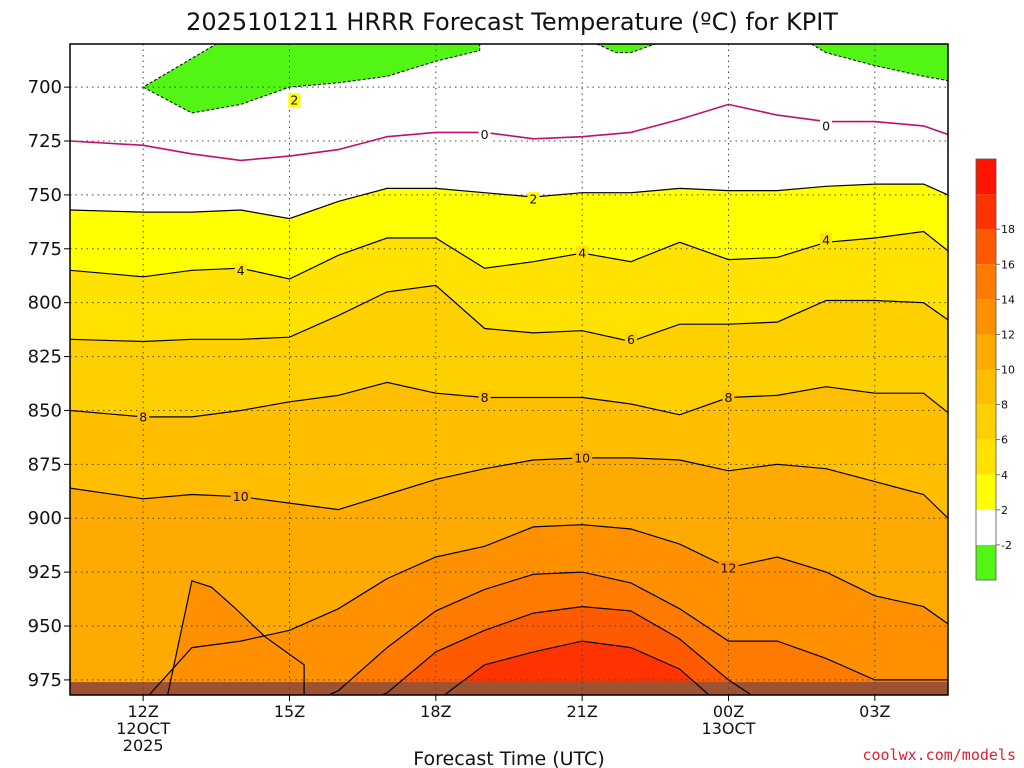 This screenshot has width=1024, height=768. I want to click on y-tick-label-725: 725, so click(45, 141).